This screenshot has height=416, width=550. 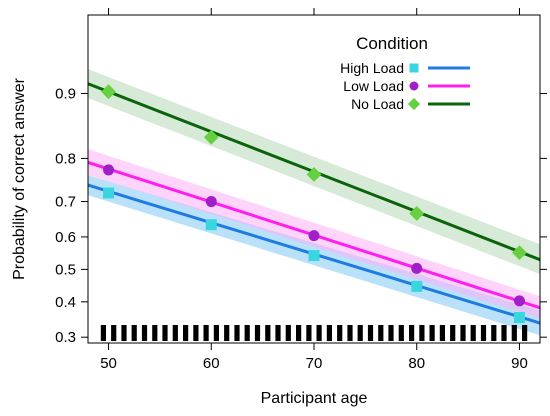 What do you see at coordinates (65, 269) in the screenshot?
I see `y-tick-label: 0.5` at bounding box center [65, 269].